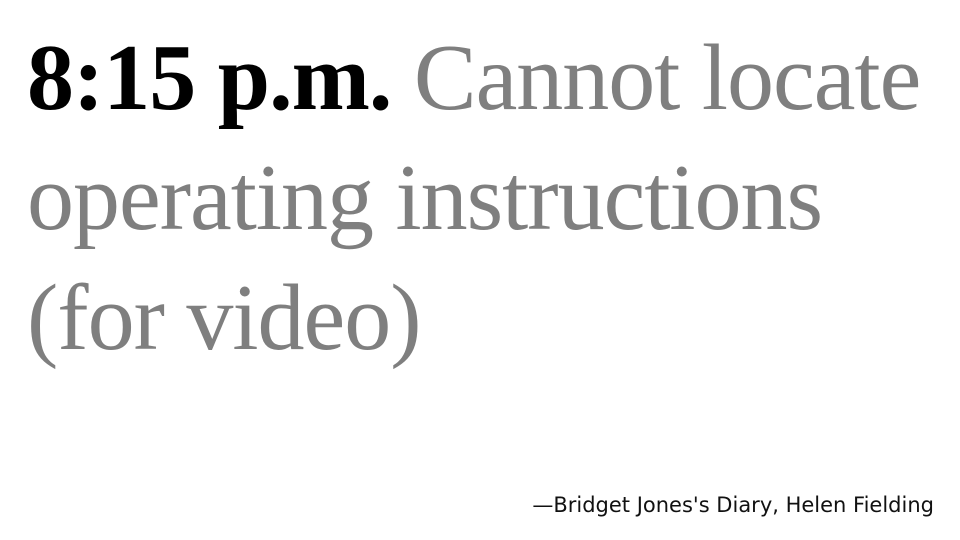 The image size is (960, 540). What do you see at coordinates (209, 78) in the screenshot?
I see `quote-time: 8:15 p.m.` at bounding box center [209, 78].